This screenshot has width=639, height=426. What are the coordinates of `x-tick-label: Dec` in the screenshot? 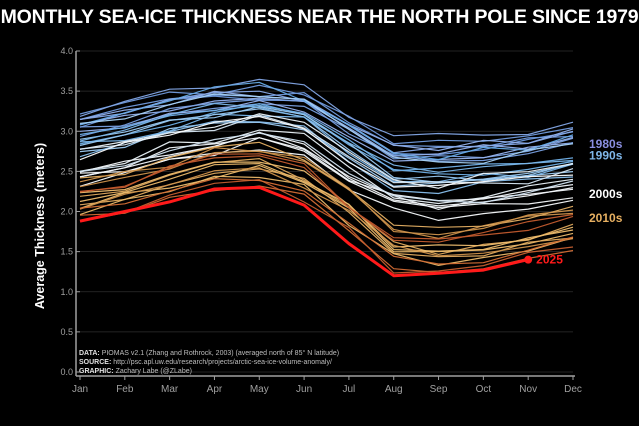 It's located at (573, 389).